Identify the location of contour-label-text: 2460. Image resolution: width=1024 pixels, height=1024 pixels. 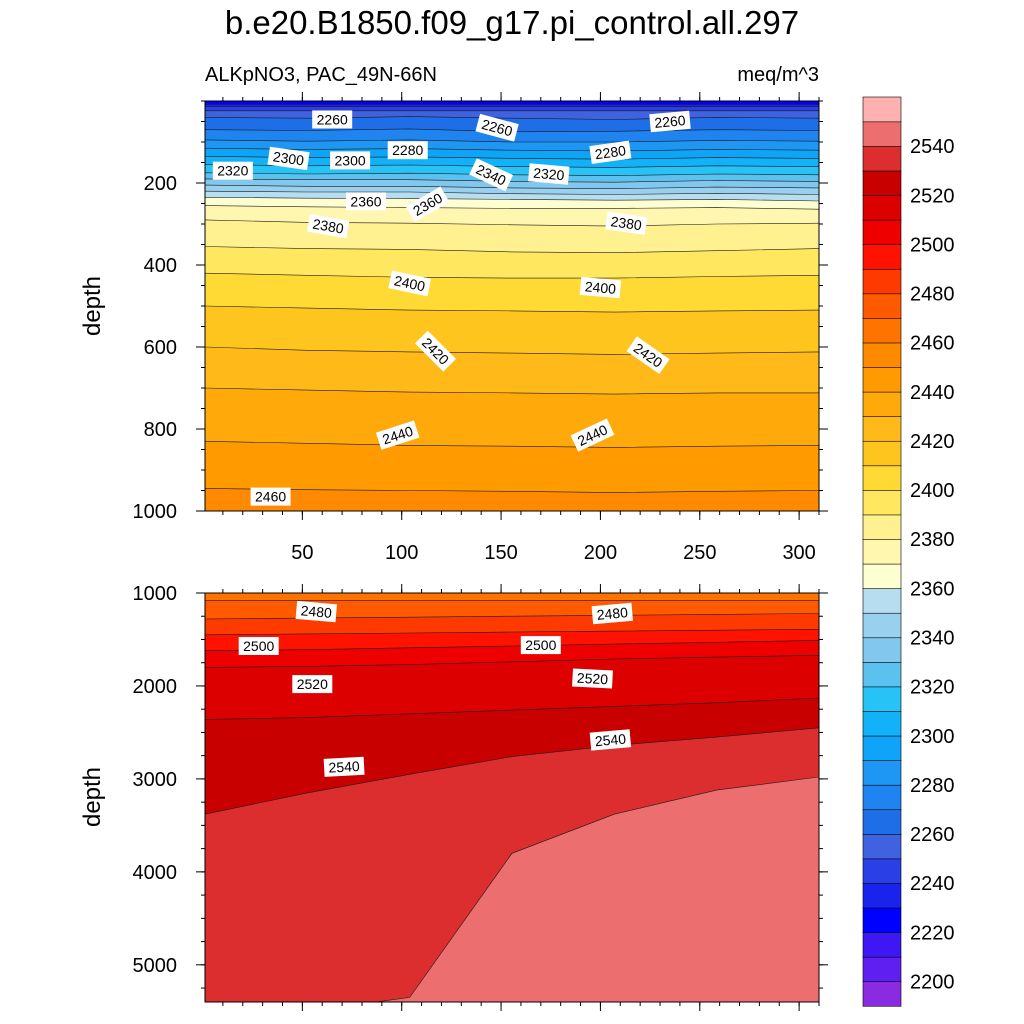
(270, 497).